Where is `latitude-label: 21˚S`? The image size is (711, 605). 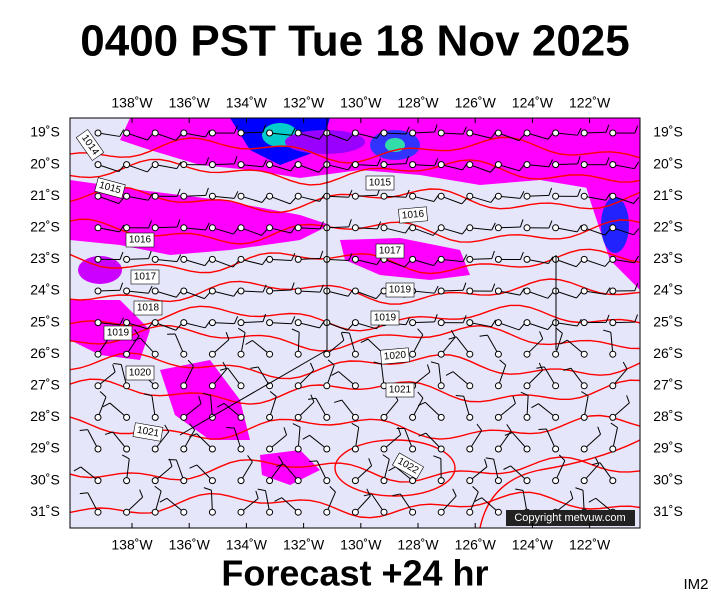 latitude-label: 21˚S is located at coordinates (45, 195).